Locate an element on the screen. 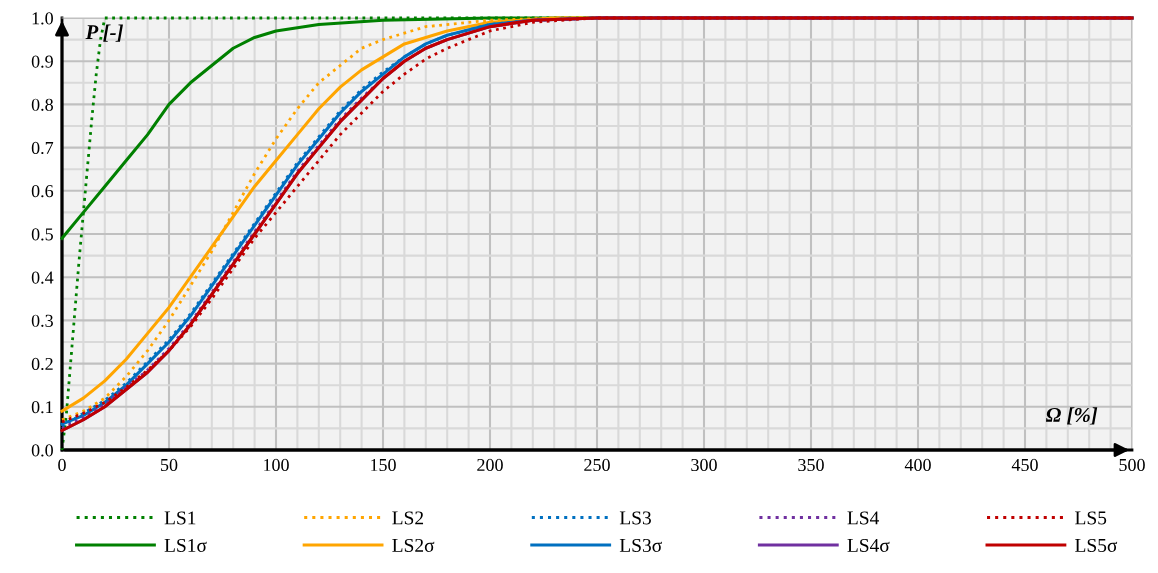 Image resolution: width=1158 pixels, height=573 pixels. legend-label: LS1σ is located at coordinates (185, 545).